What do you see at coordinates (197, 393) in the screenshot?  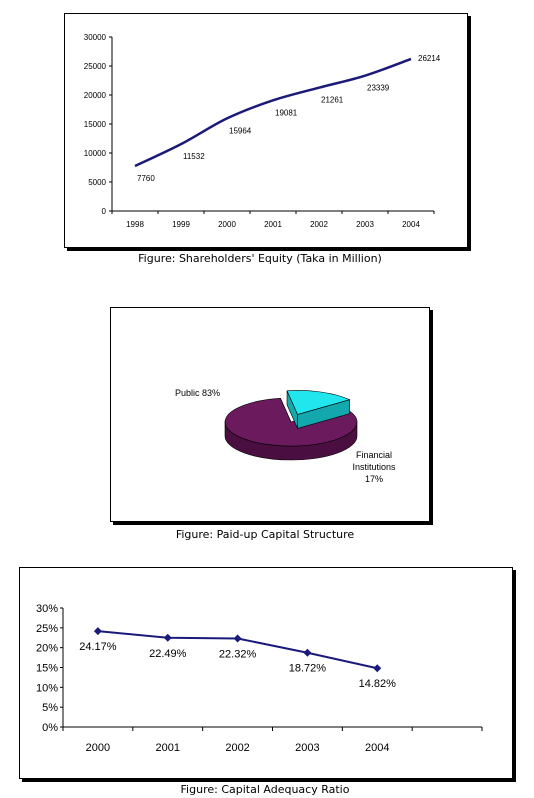 I see `pie-label-public: Public 83%` at bounding box center [197, 393].